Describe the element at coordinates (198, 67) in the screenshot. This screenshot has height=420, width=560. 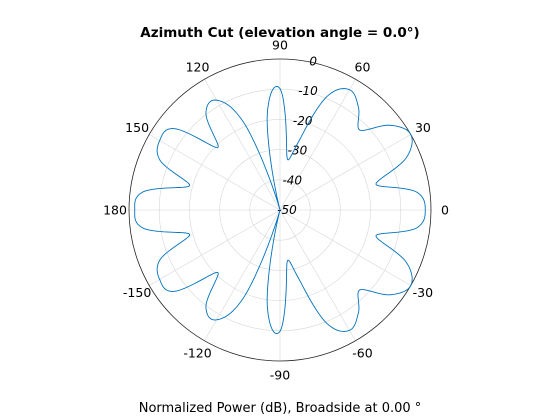
I see `angle-tick-label: 120` at that location.